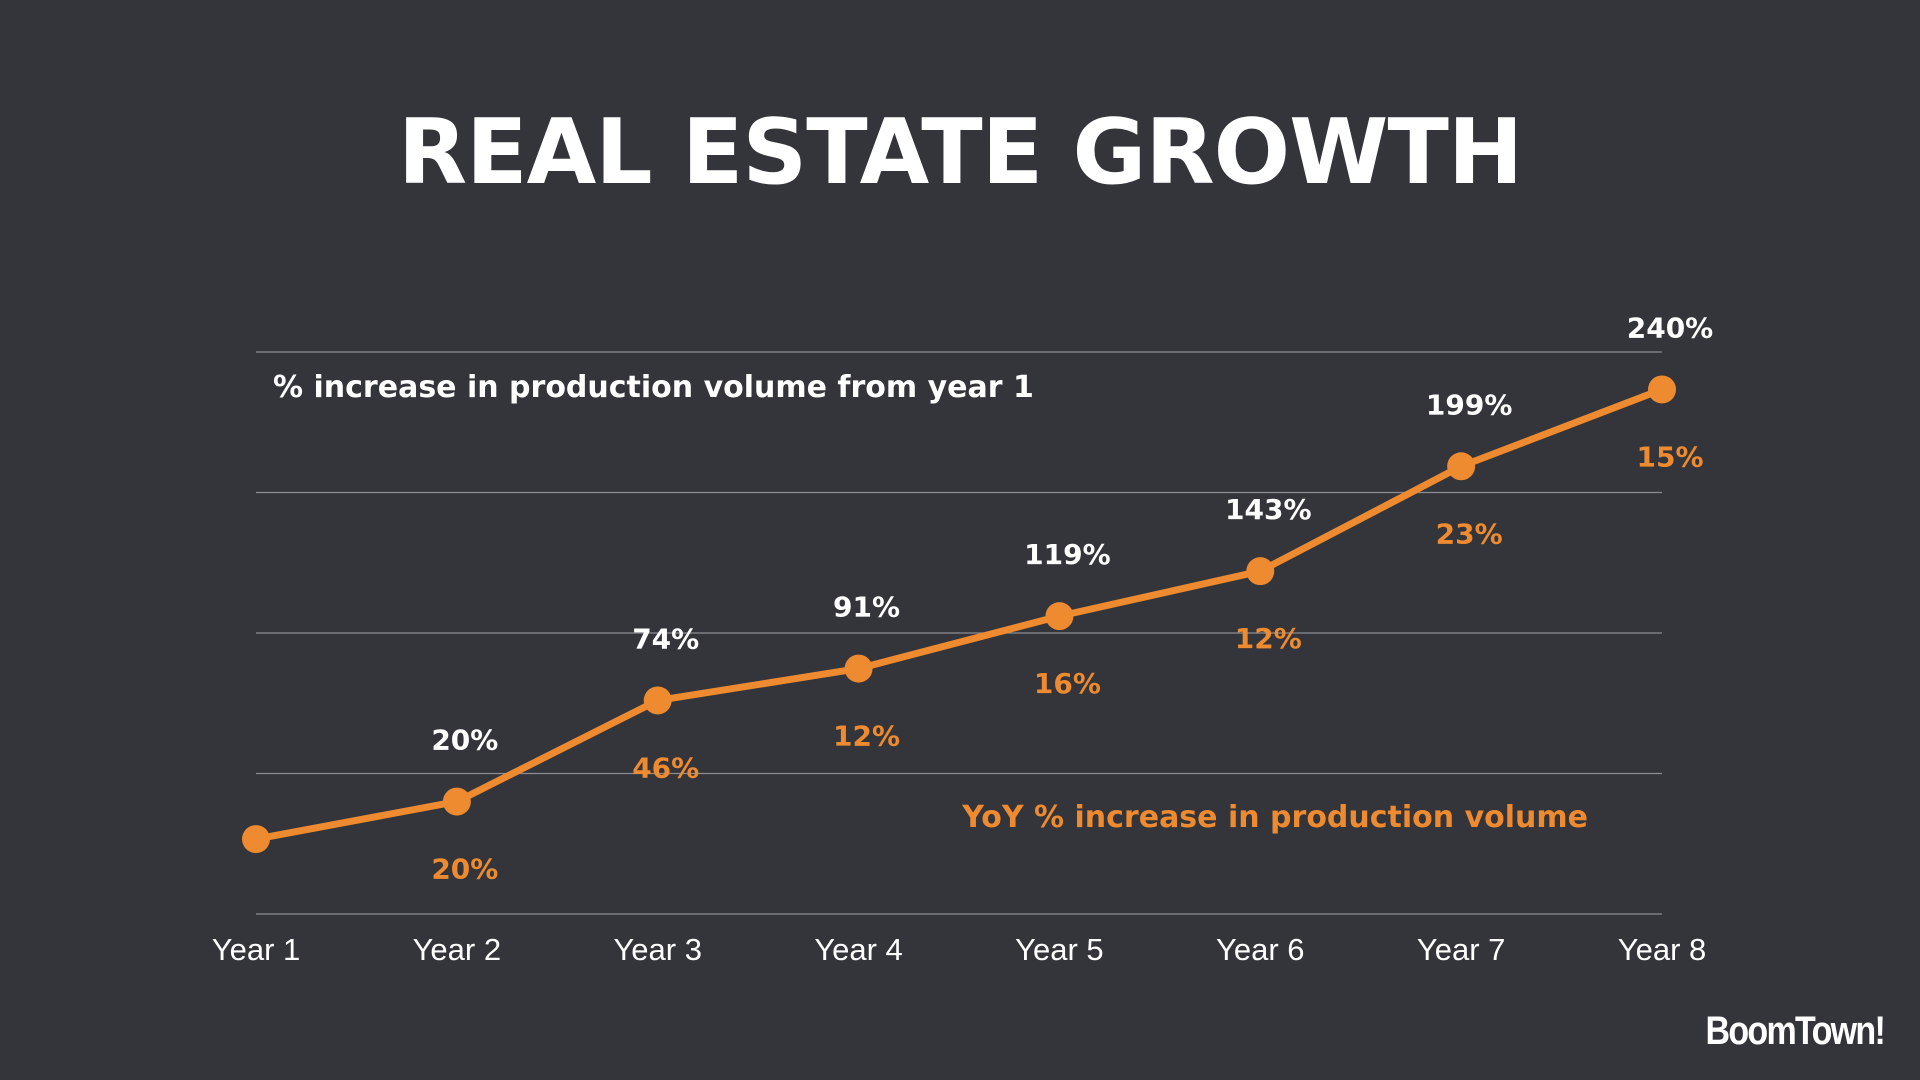 This screenshot has height=1080, width=1920. Describe the element at coordinates (866, 607) in the screenshot. I see `cumulative-data-label: 91%` at that location.